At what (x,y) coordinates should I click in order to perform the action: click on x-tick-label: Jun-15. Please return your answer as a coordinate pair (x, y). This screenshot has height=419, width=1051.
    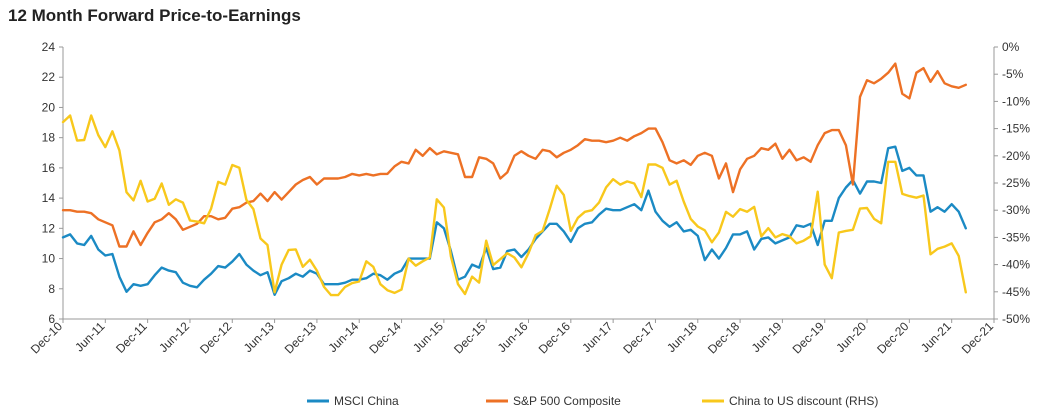
    Looking at the image, I should click on (428, 337).